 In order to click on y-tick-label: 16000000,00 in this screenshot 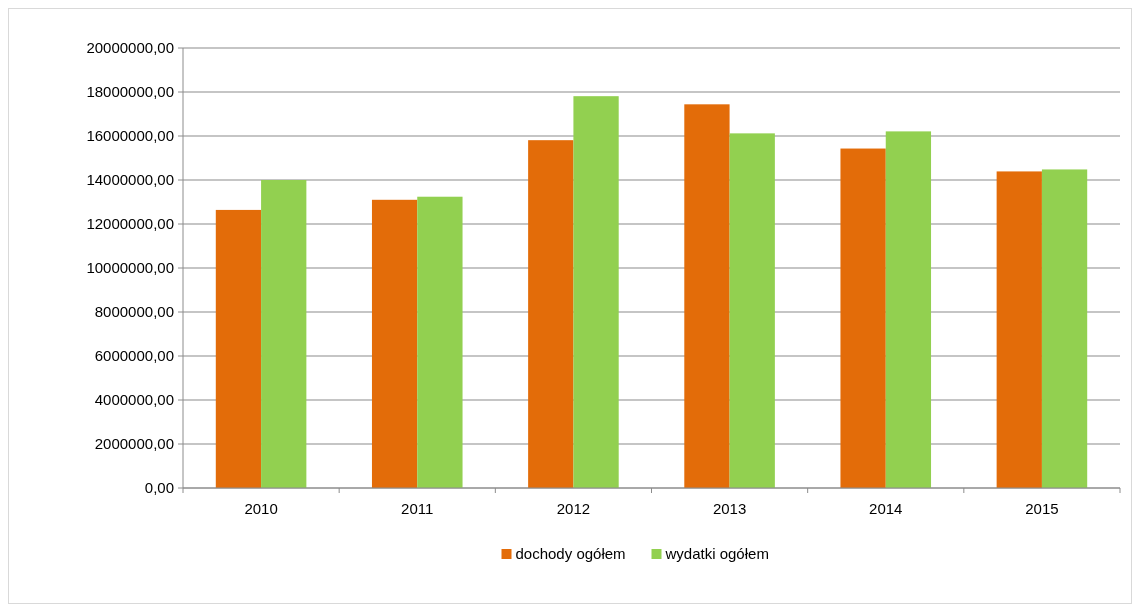, I will do `click(130, 136)`.